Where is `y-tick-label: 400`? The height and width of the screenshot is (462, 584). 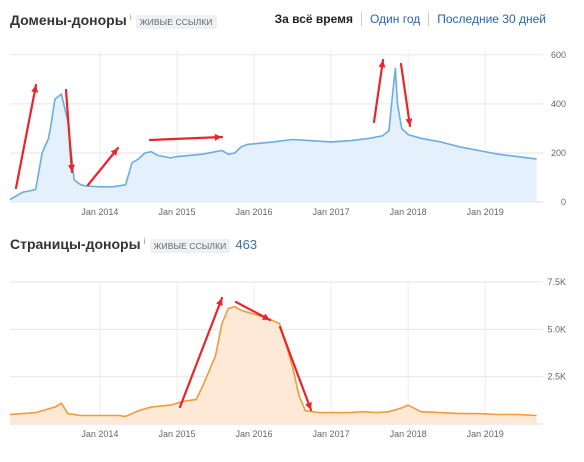
y-tick-label: 400 is located at coordinates (558, 104).